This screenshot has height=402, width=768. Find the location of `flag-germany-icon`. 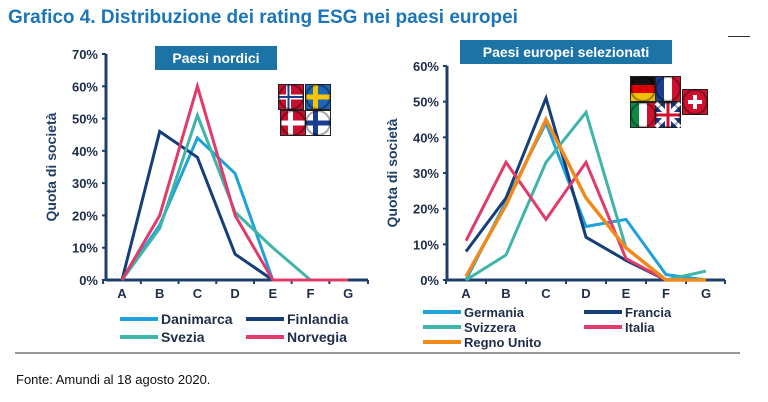

flag-germany-icon is located at coordinates (643, 89).